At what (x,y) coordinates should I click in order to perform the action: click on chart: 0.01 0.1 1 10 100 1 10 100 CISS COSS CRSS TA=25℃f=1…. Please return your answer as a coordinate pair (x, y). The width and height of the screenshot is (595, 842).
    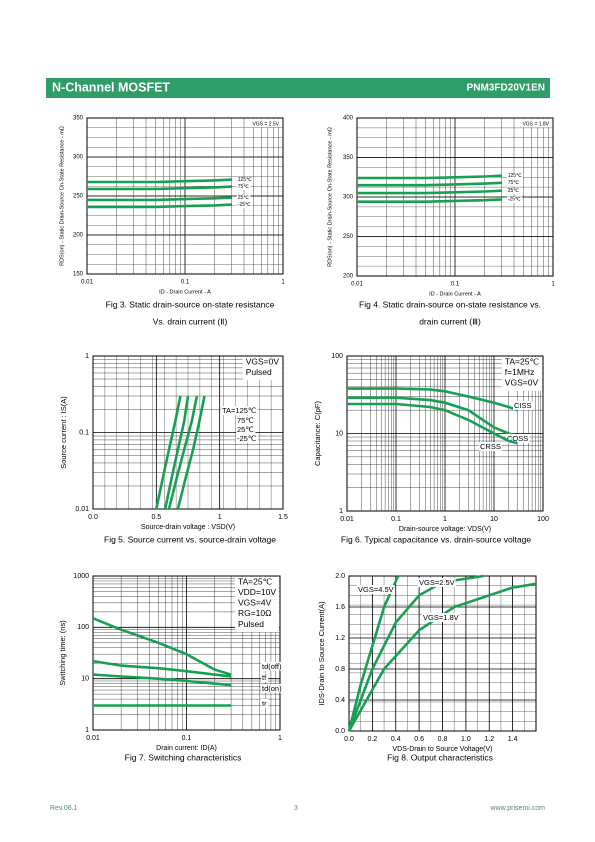
    Looking at the image, I should click on (440, 438).